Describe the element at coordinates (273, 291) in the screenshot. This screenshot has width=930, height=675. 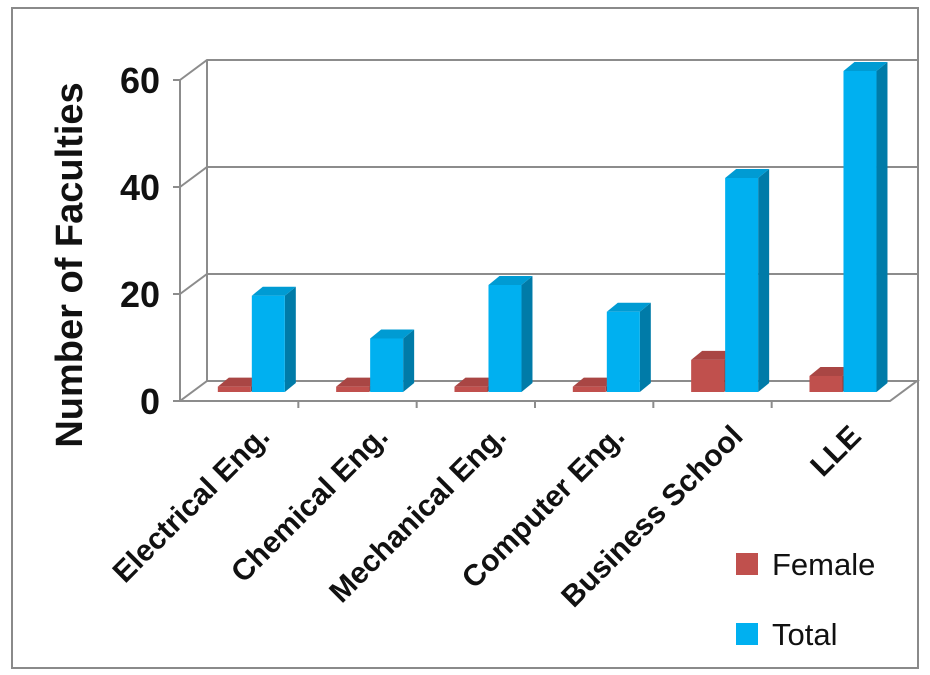
I see `bar-total-1-top` at that location.